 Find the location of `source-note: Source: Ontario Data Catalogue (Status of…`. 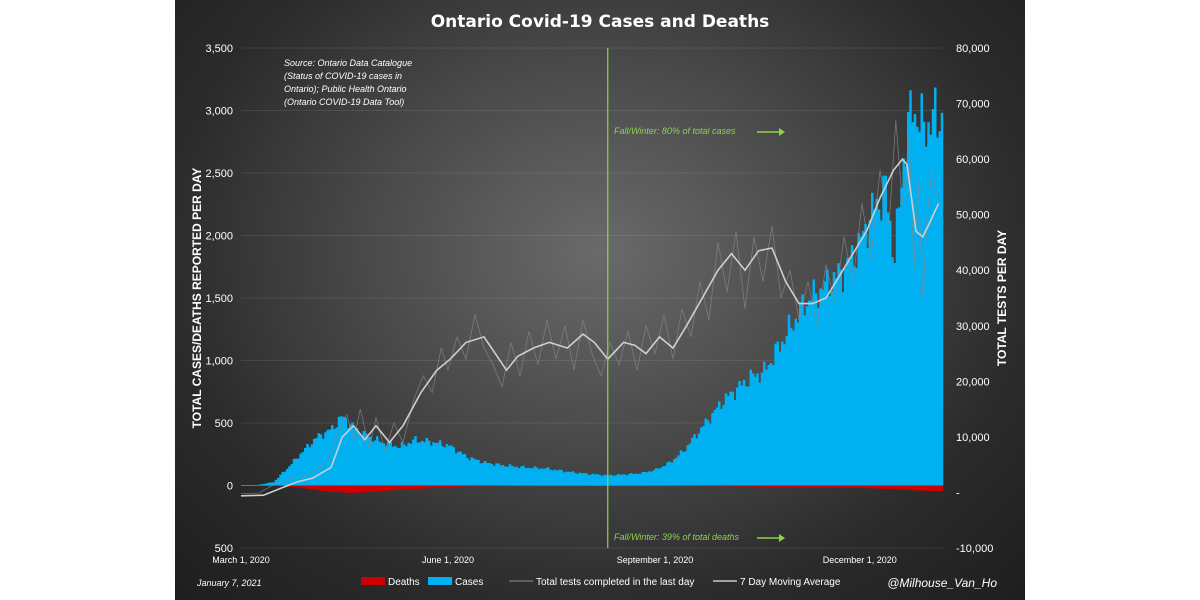

source-note: Source: Ontario Data Catalogue (Status of… is located at coordinates (348, 82).